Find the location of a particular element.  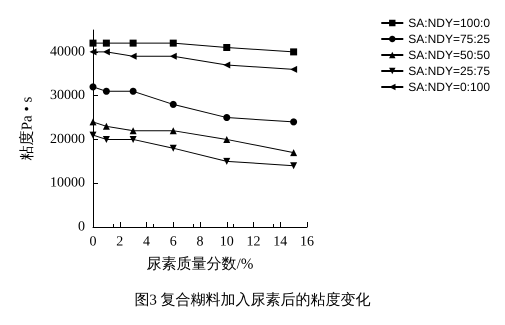

x-tick-label: 4 is located at coordinates (146, 242).